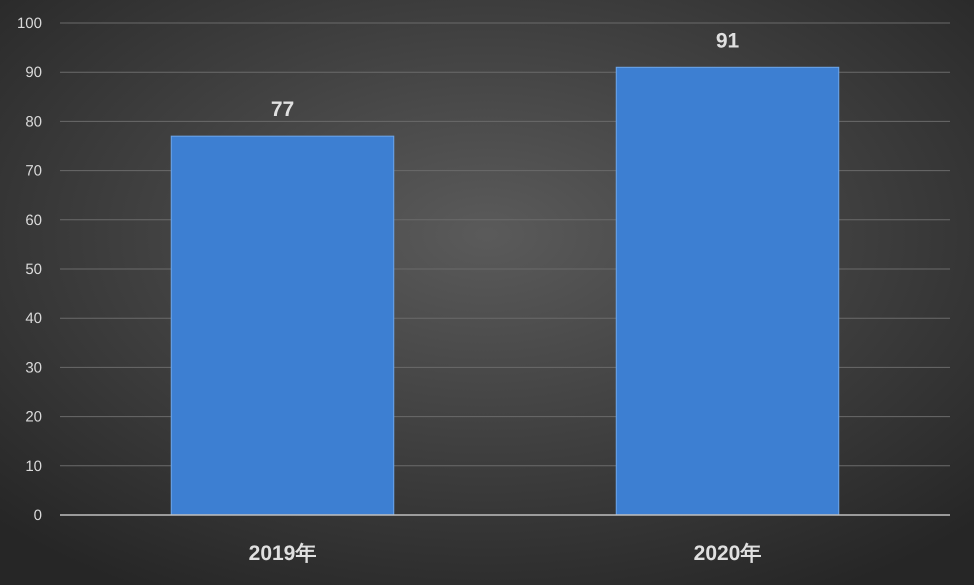 The width and height of the screenshot is (974, 585). I want to click on y-tick-label: 20, so click(33, 417).